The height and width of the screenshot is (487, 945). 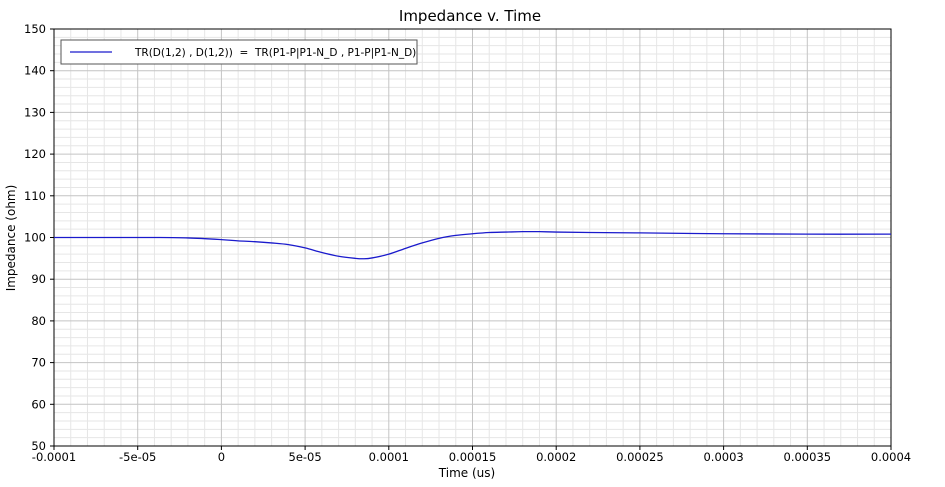 I want to click on y-tick-label: 50, so click(x=38, y=446).